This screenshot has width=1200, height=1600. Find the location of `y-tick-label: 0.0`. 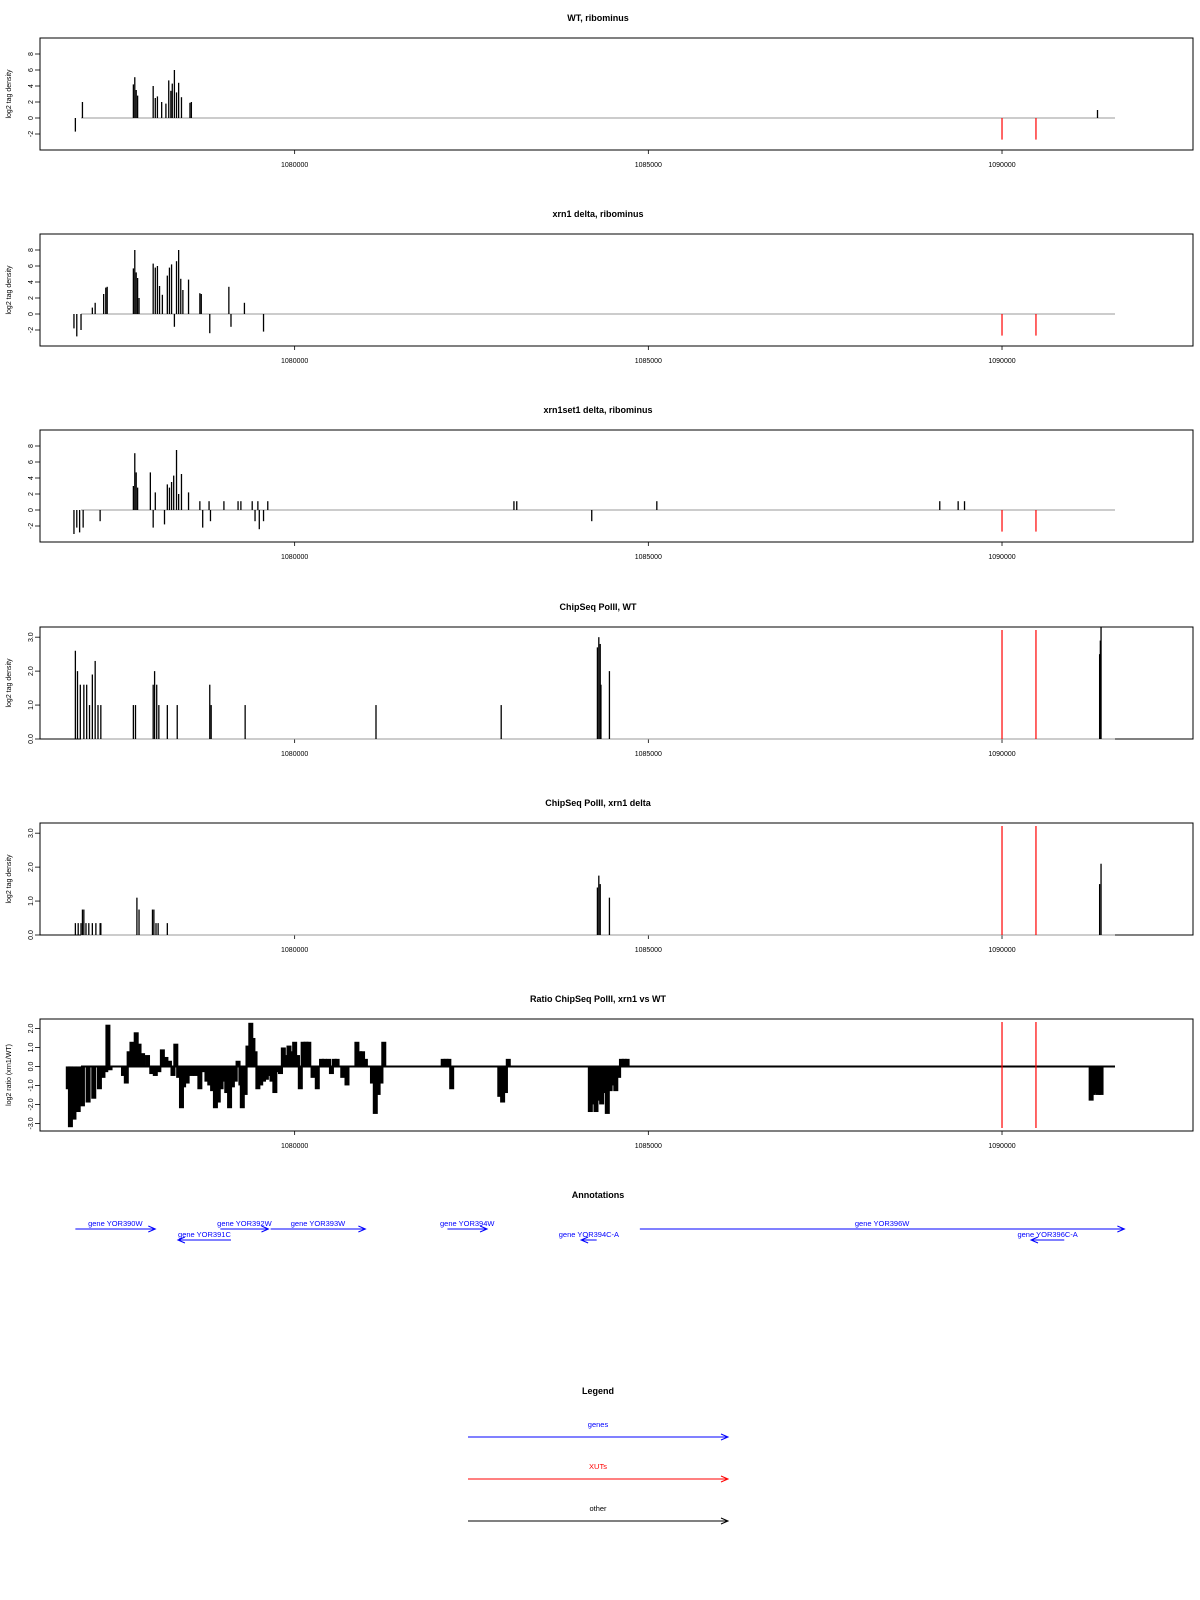

y-tick-label: 0.0 is located at coordinates (31, 1066).